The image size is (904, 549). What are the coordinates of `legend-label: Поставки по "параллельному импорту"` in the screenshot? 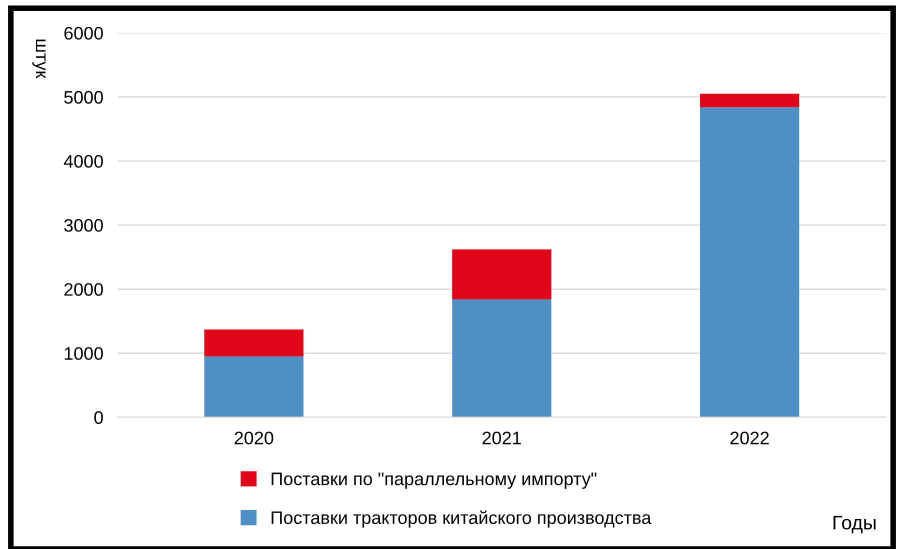 It's located at (434, 480).